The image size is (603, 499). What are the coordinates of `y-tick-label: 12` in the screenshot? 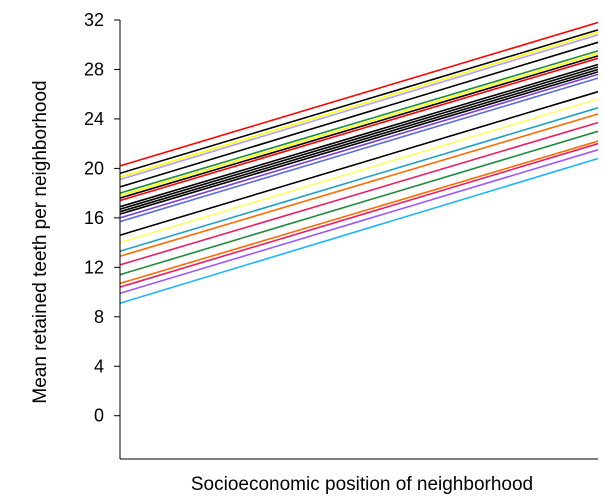 It's located at (94, 267).